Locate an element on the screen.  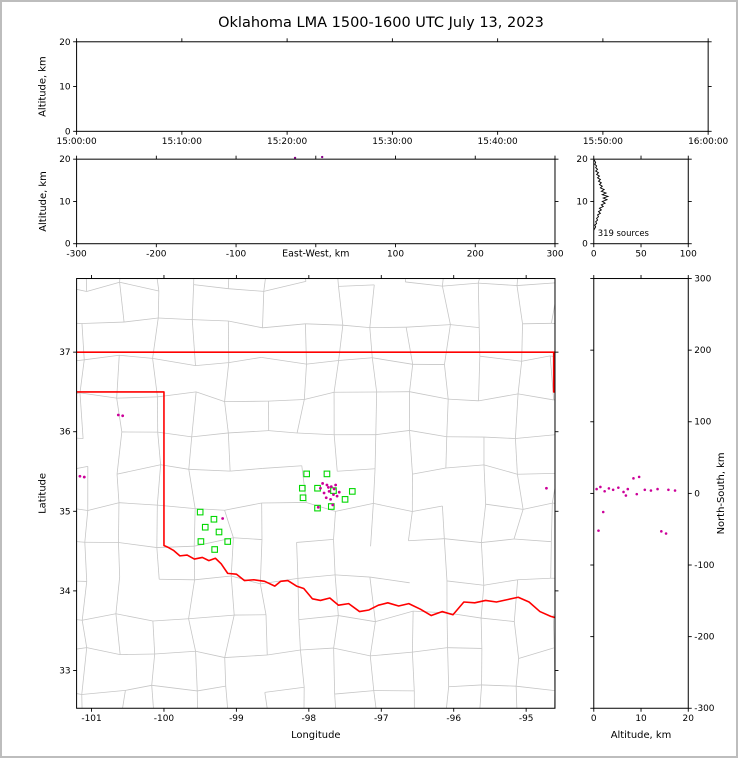
x-tick-label: 50 is located at coordinates (641, 255).